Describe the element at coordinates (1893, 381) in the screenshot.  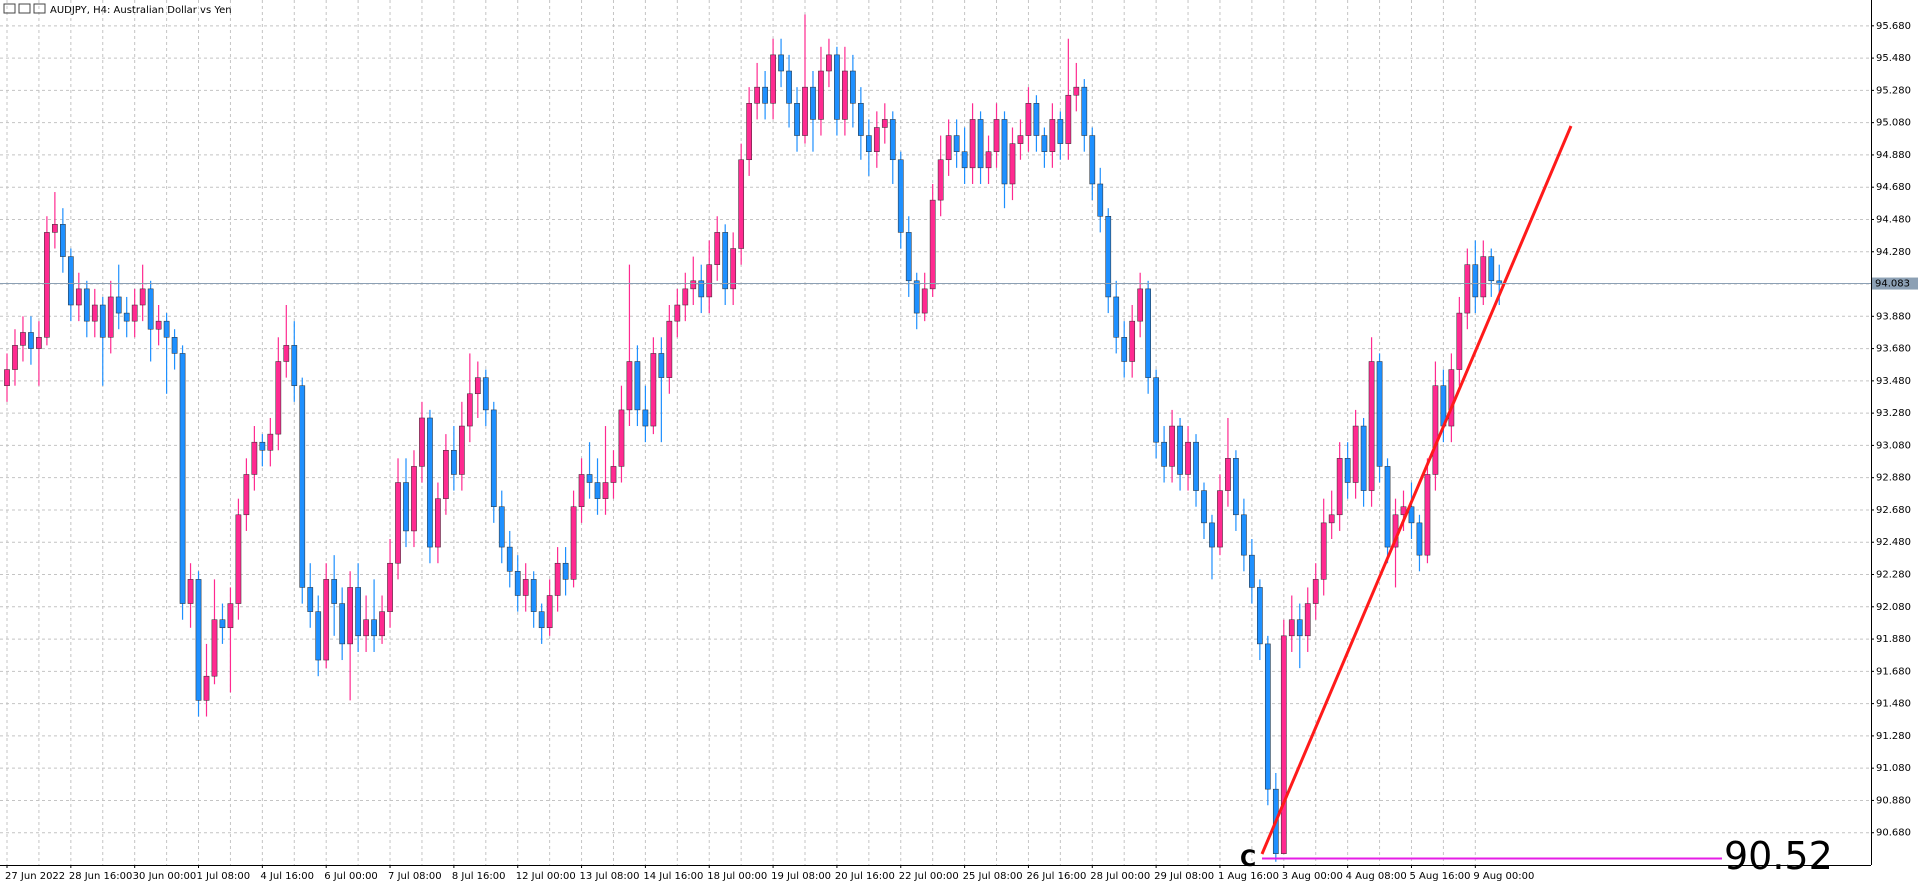
I see `y-tick-label: 93.480` at that location.